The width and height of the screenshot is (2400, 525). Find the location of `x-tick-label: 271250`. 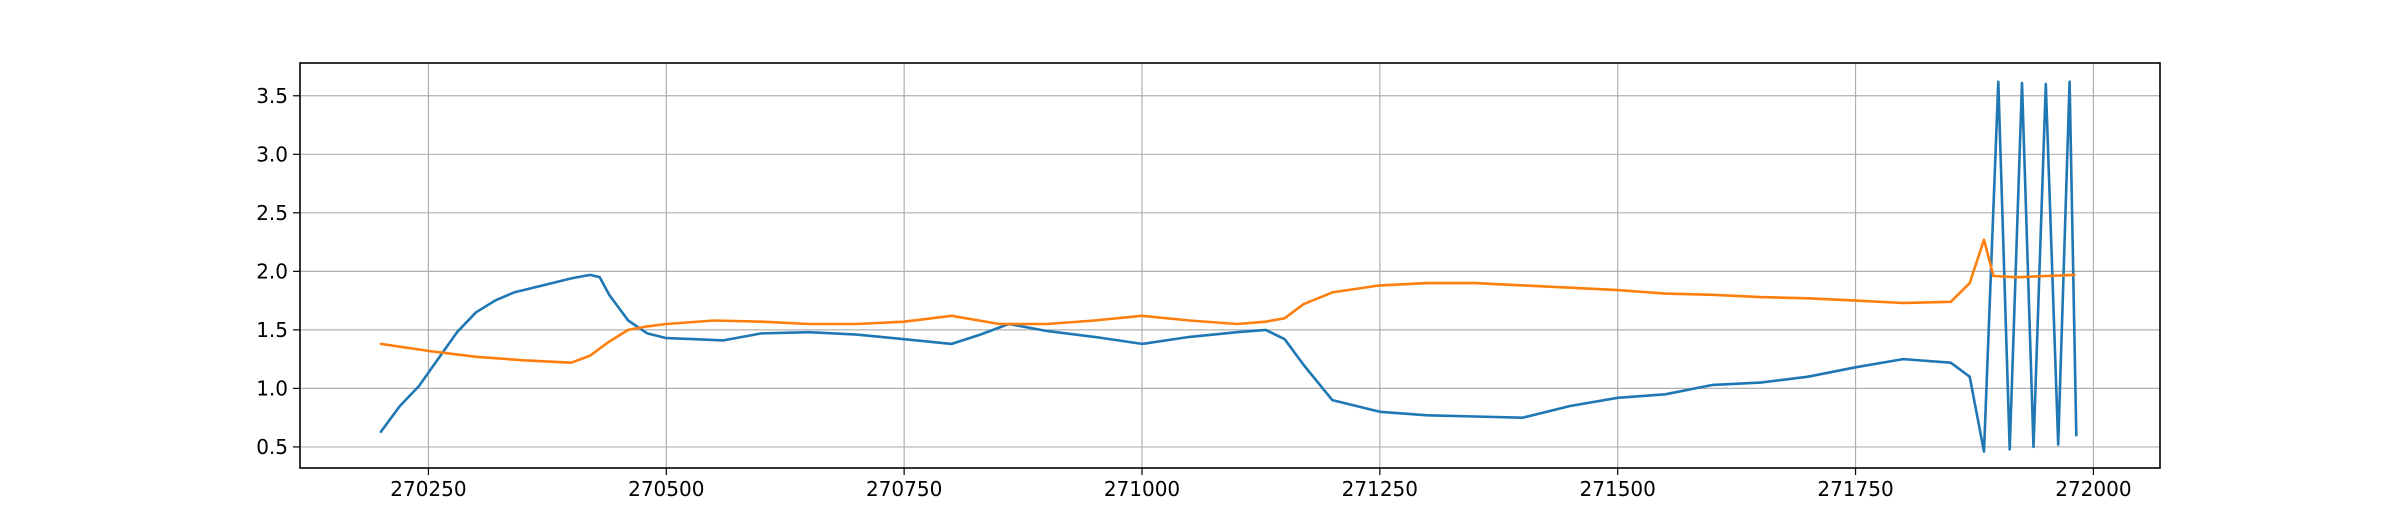

x-tick-label: 271250 is located at coordinates (1380, 489).